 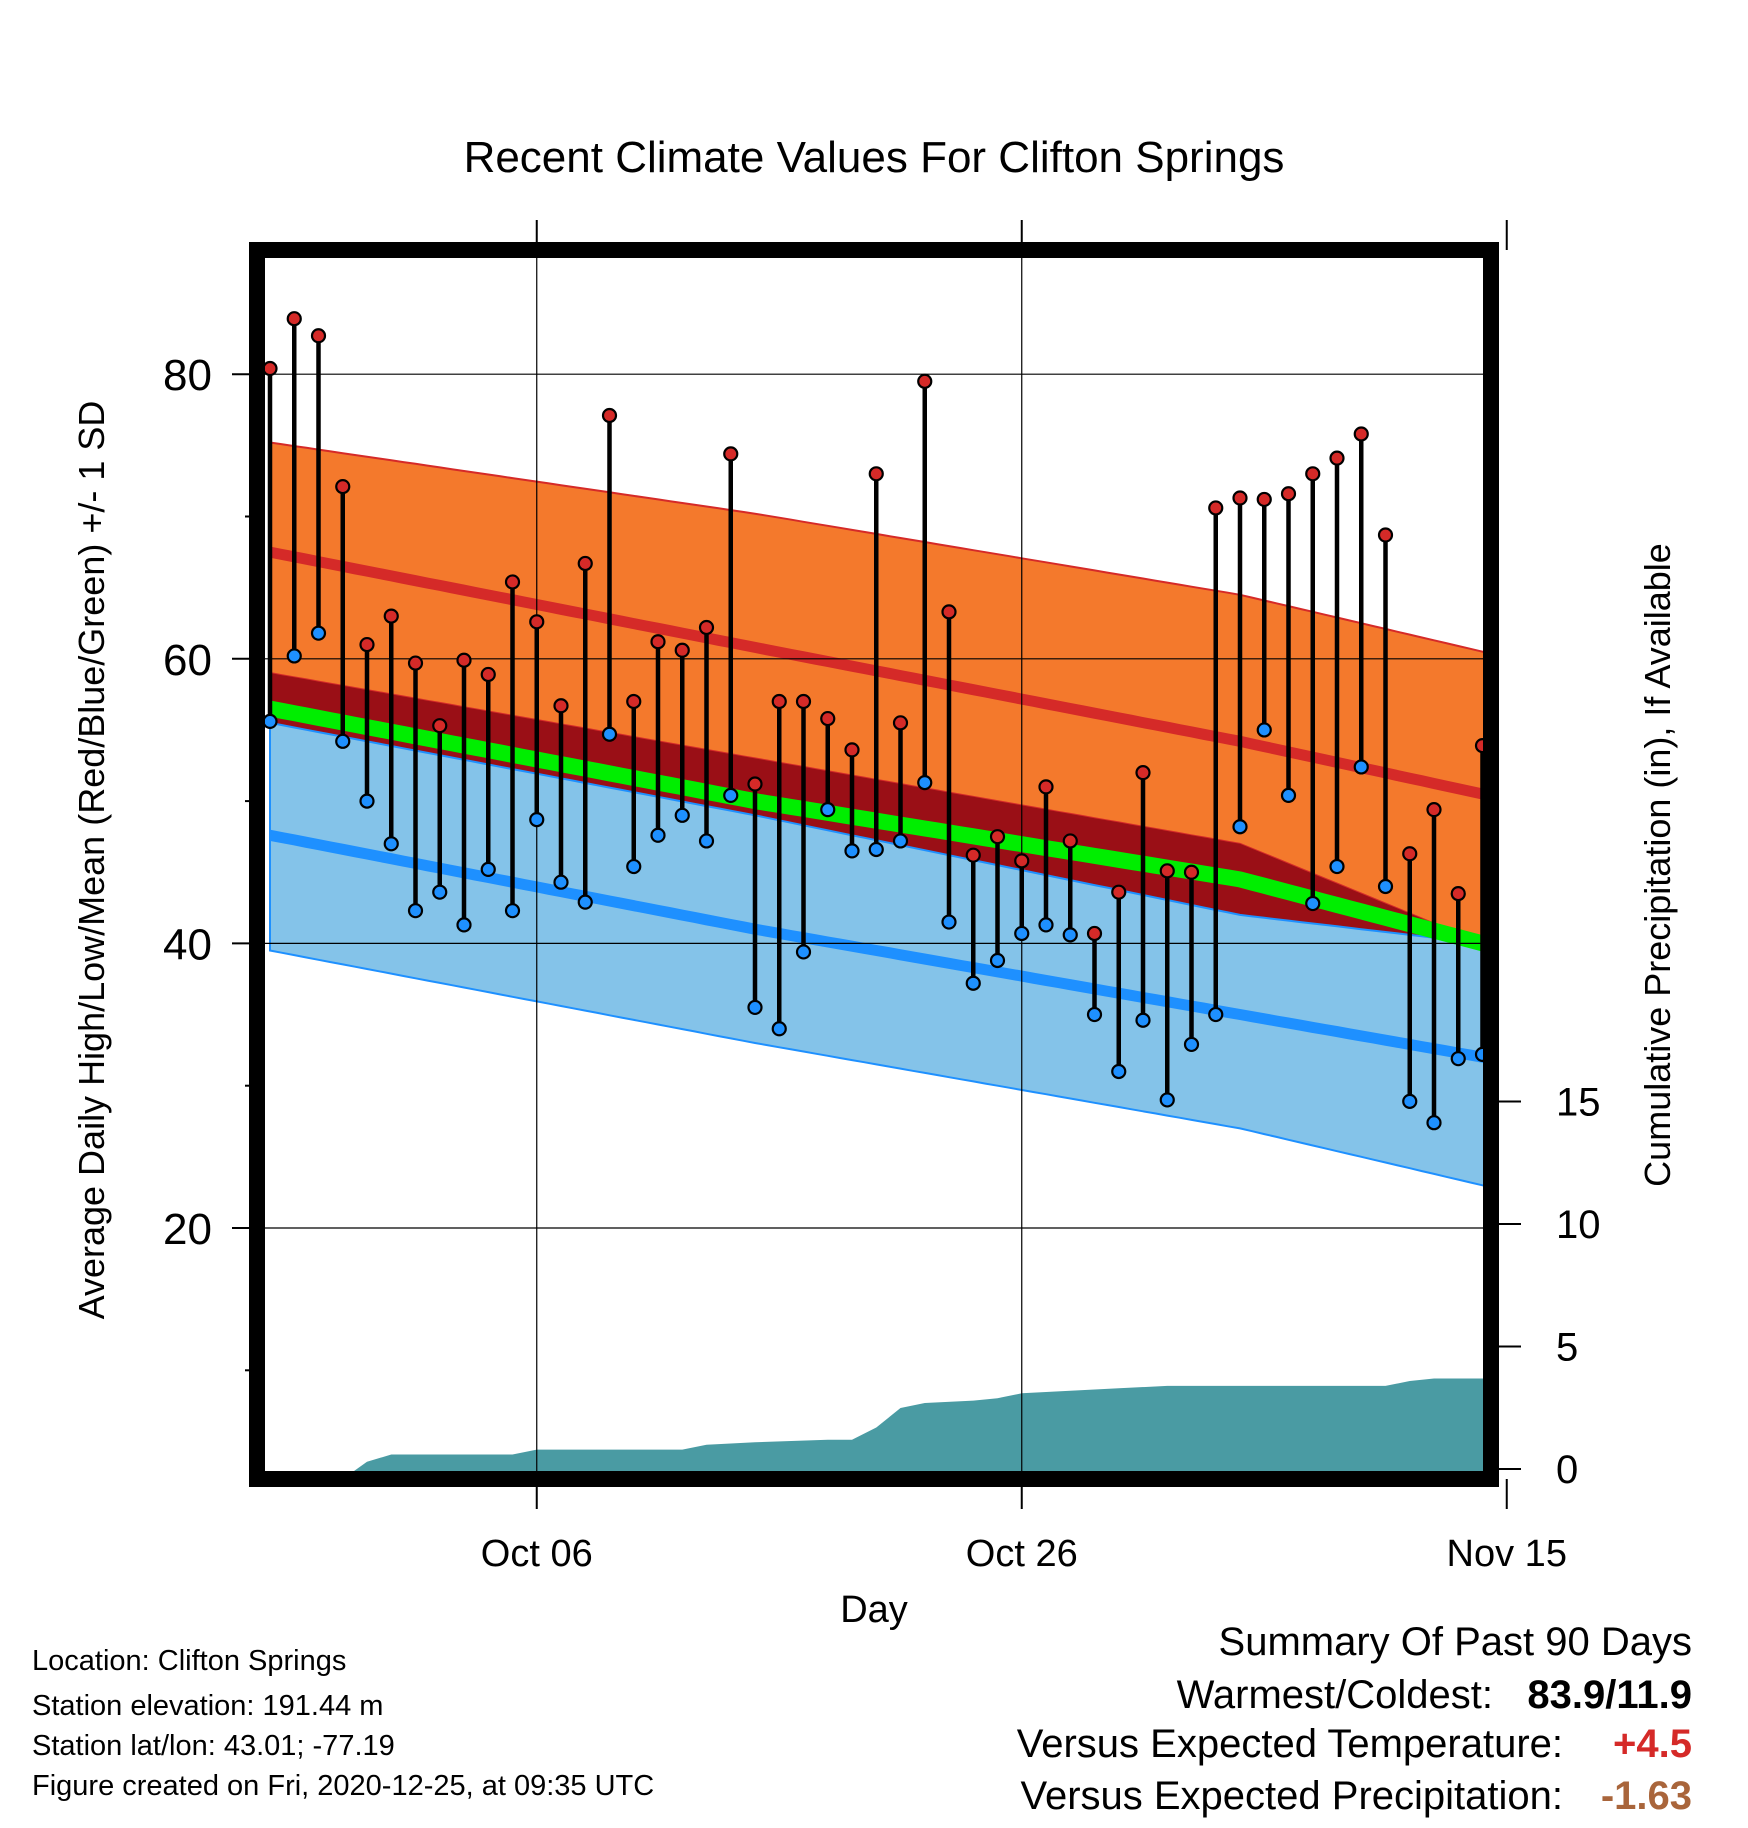 What do you see at coordinates (537, 1554) in the screenshot?
I see `x-tick-label-0: Oct 06` at bounding box center [537, 1554].